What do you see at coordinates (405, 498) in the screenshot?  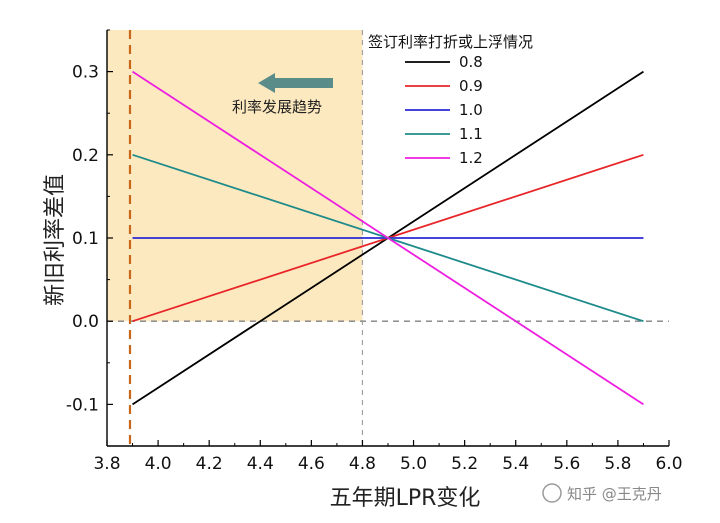 I see `x-axis-title: 五年期LPR变化` at bounding box center [405, 498].